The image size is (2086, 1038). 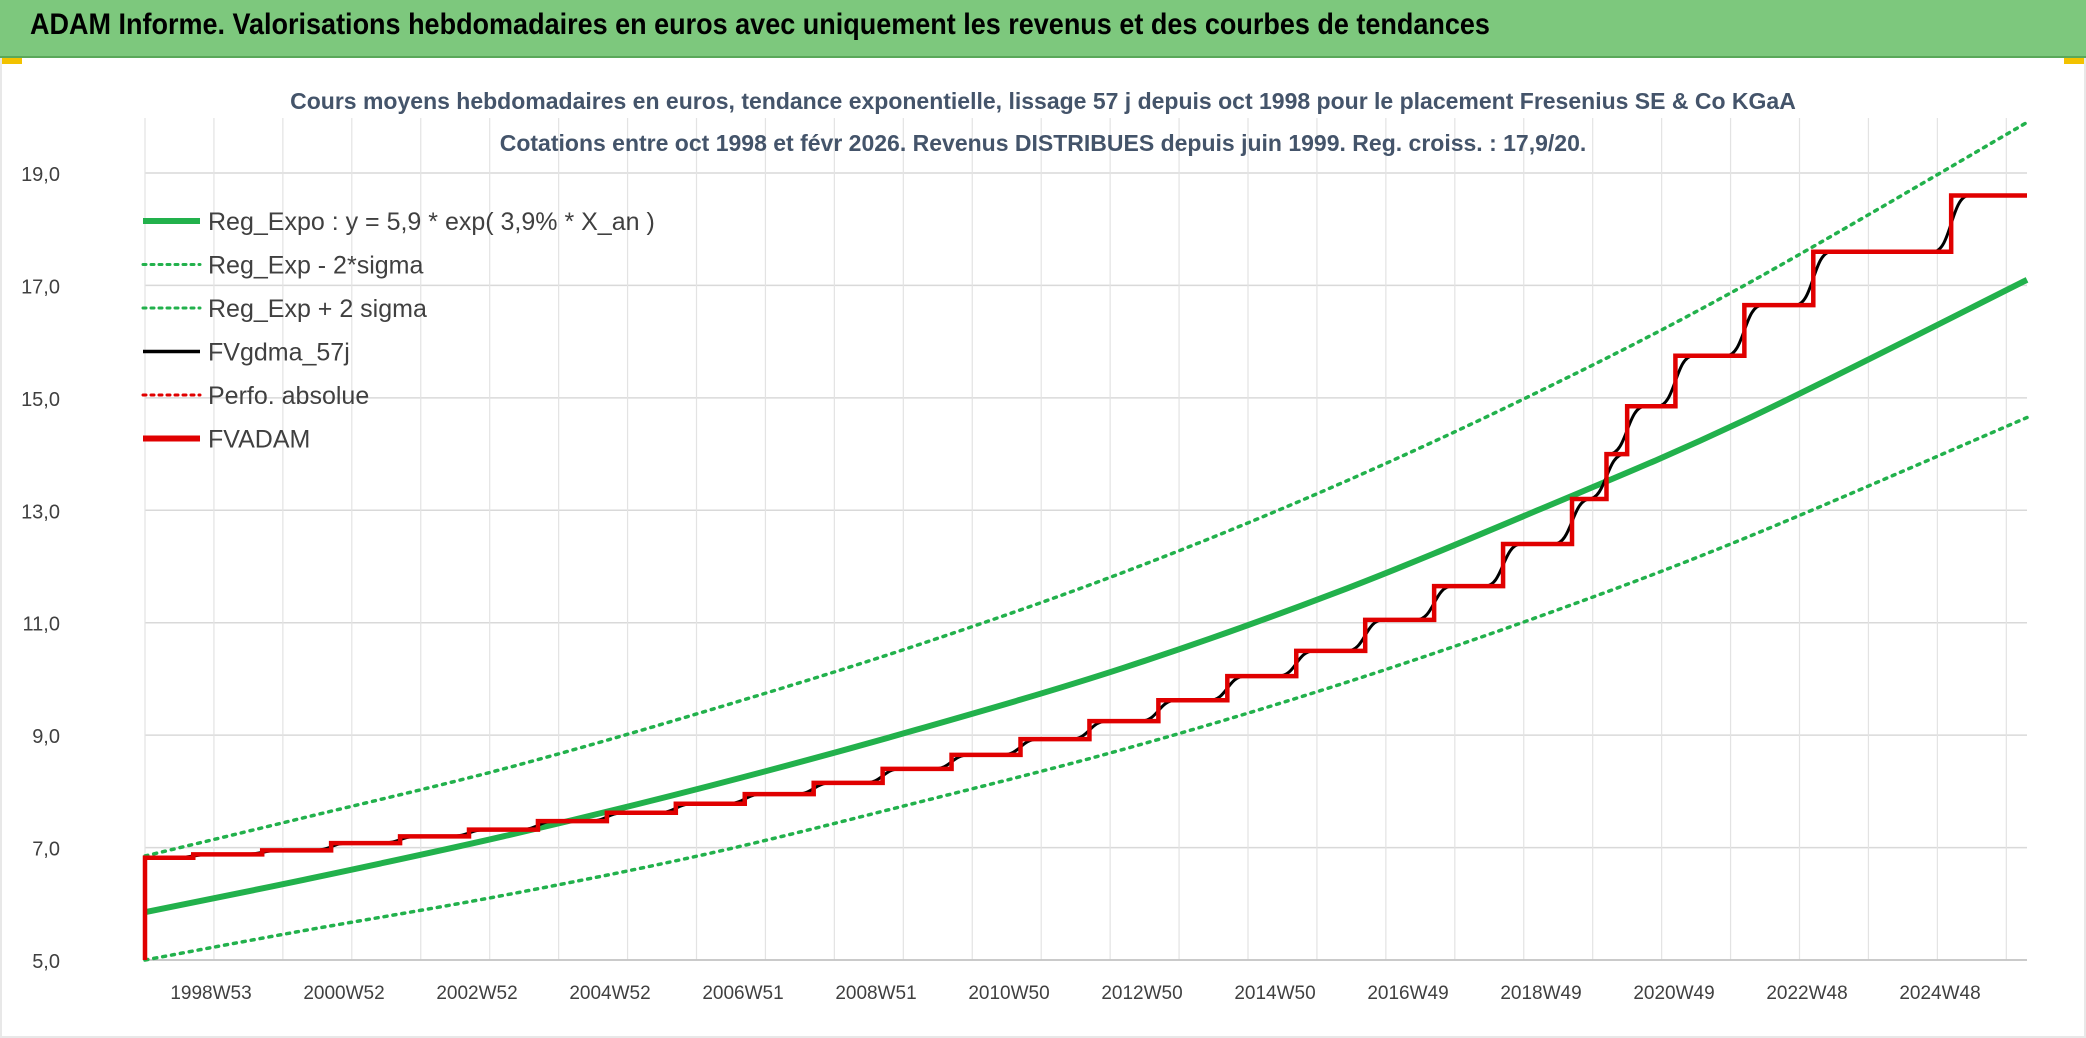 I want to click on legend-label: Perfo. absolue, so click(x=288, y=396).